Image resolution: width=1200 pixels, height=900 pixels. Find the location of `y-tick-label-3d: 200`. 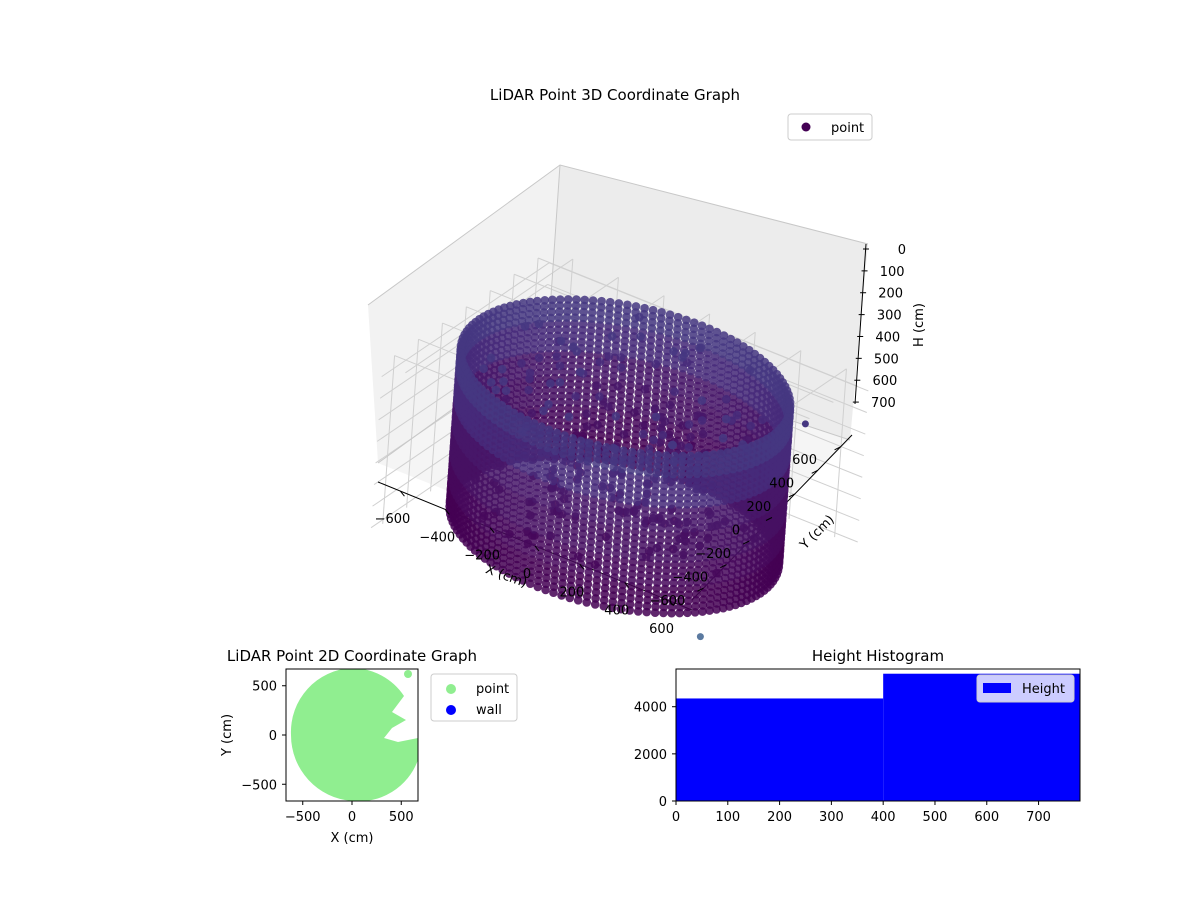

y-tick-label-3d: 200 is located at coordinates (758, 507).